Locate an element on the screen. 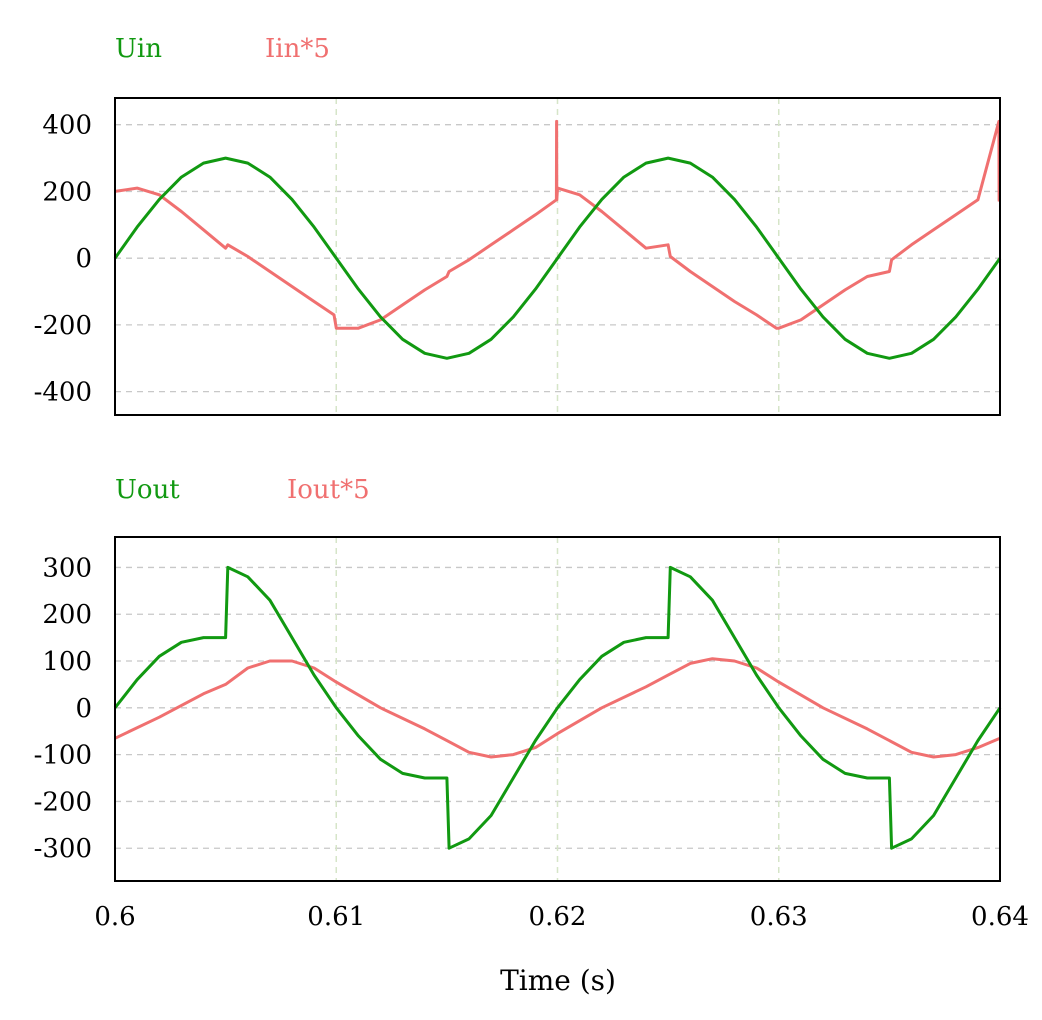 The width and height of the screenshot is (1042, 1020). x-axis-label: Time (s) is located at coordinates (558, 980).